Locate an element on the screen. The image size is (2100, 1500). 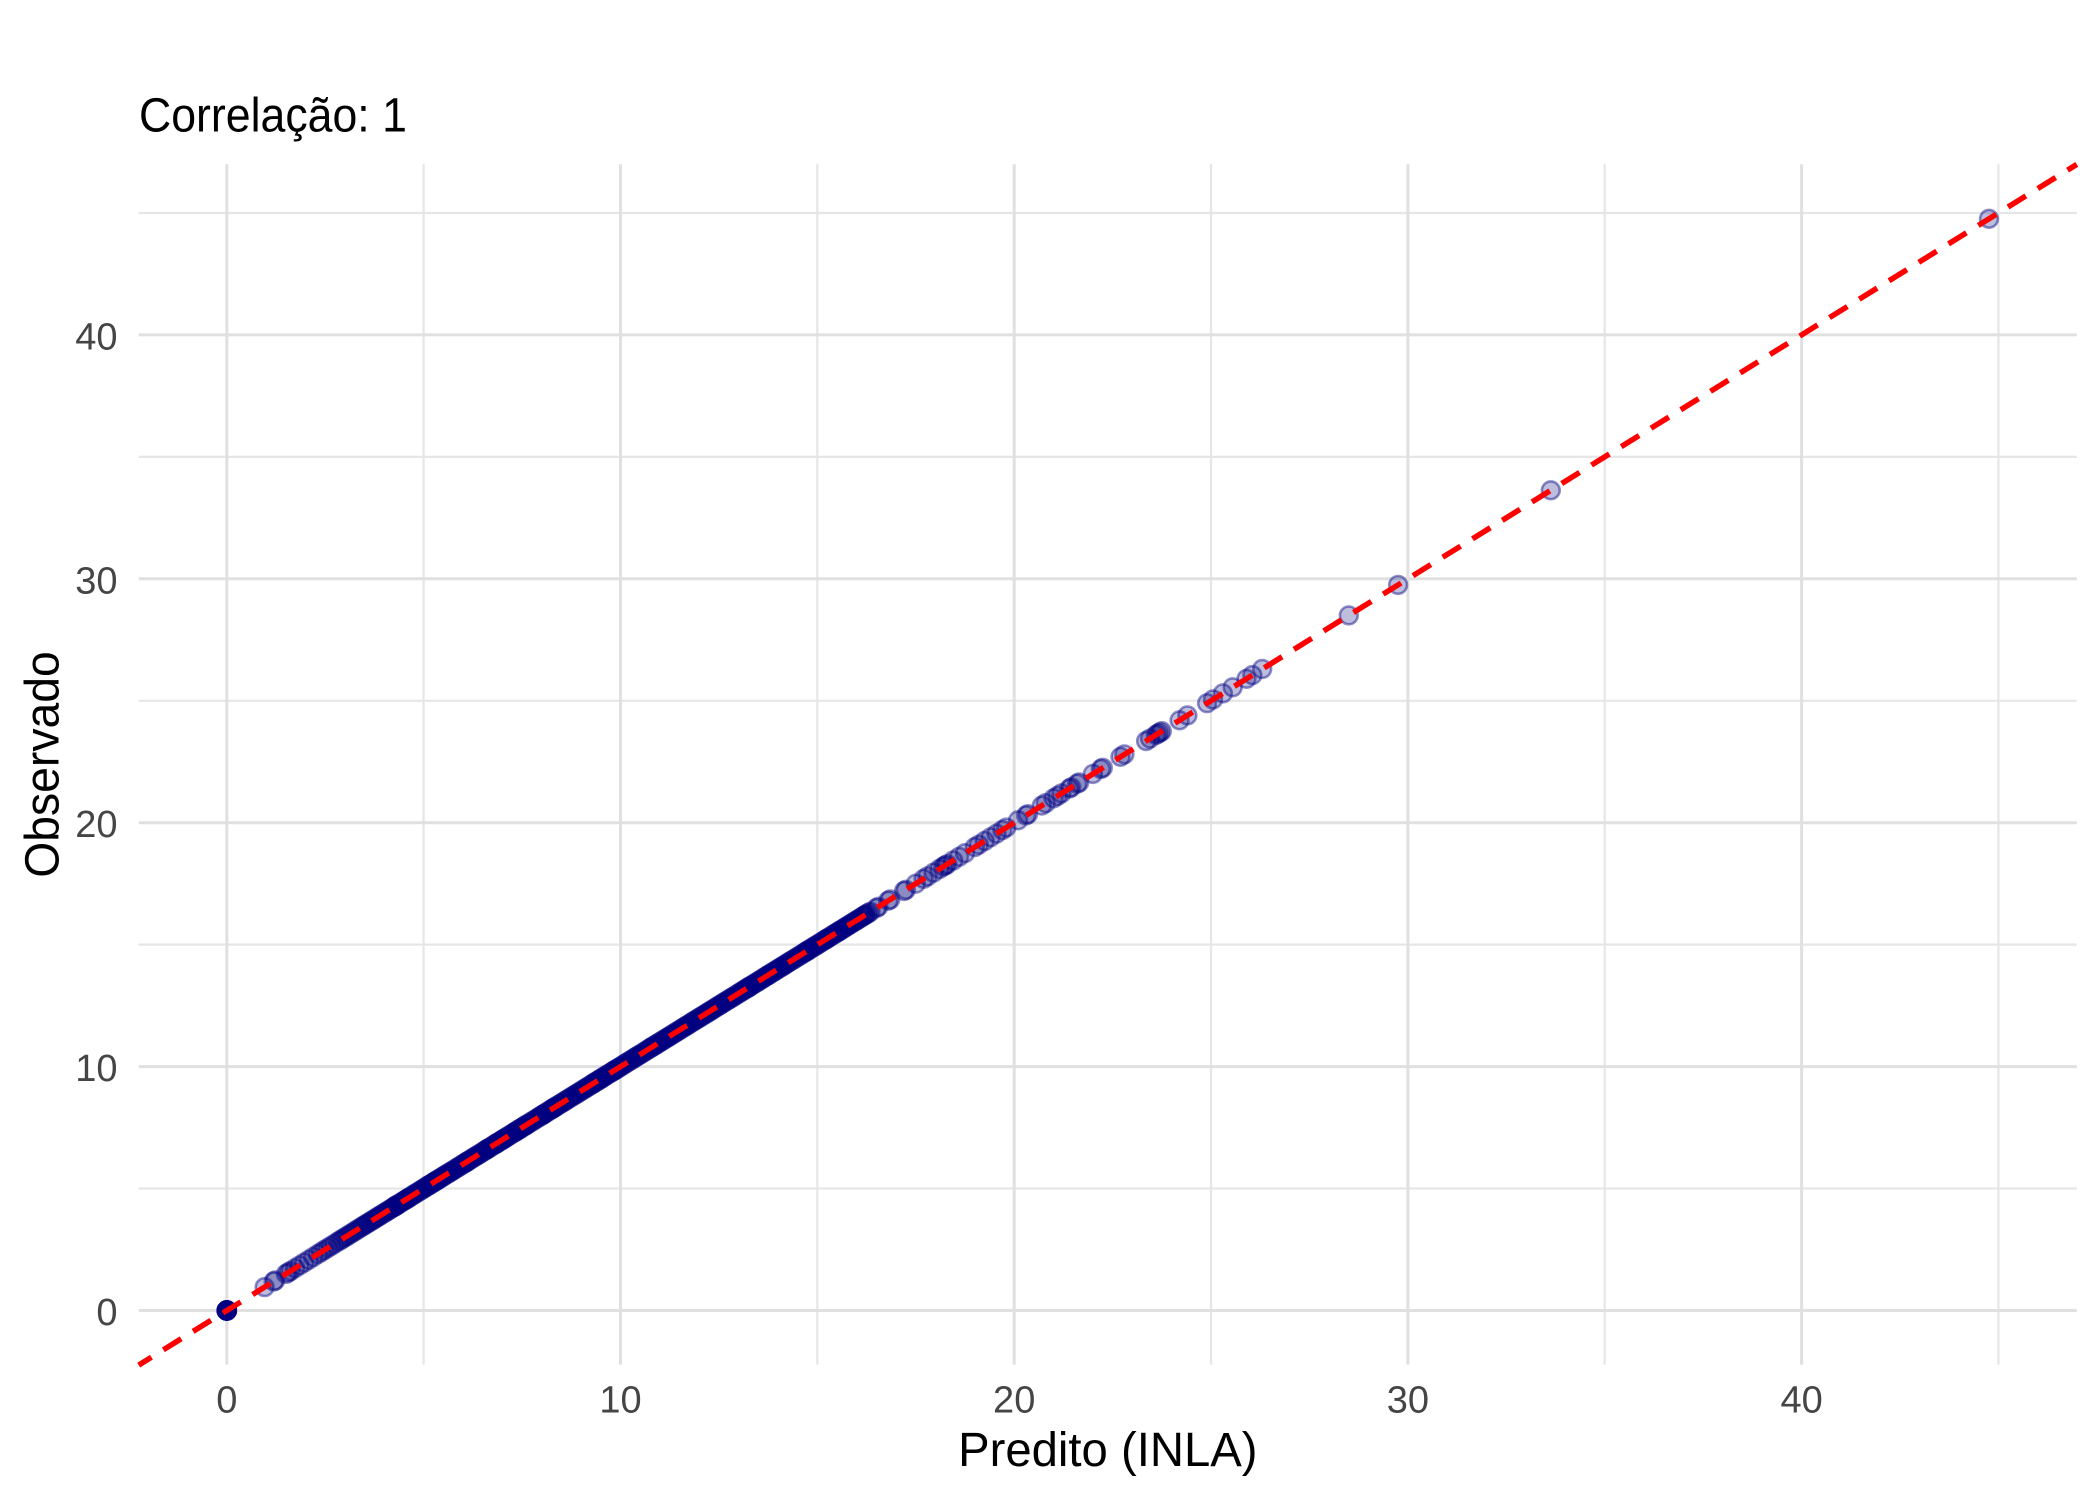
svg-text: Observado is located at coordinates (42, 764).